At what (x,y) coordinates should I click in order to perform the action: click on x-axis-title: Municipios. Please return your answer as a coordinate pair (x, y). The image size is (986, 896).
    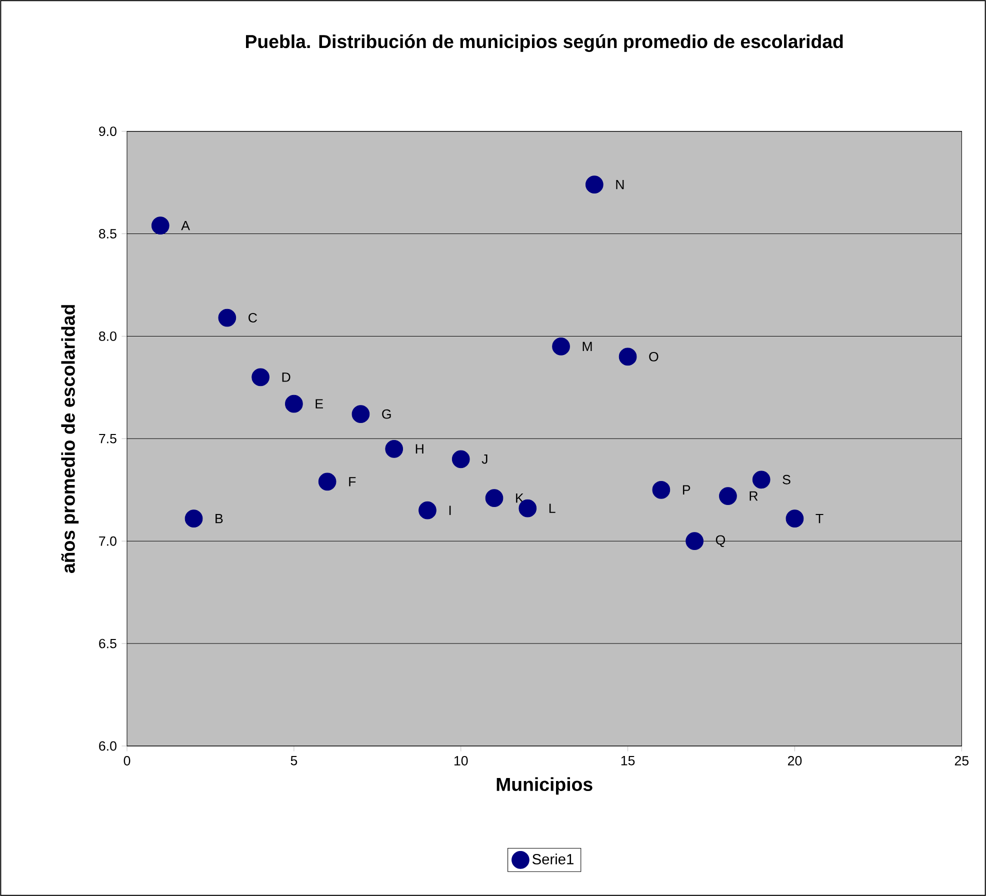
    Looking at the image, I should click on (544, 786).